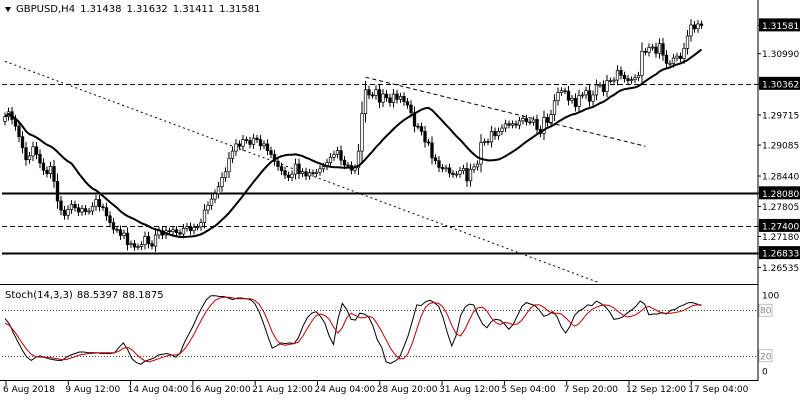  What do you see at coordinates (282, 390) in the screenshot?
I see `time-tick-label: 21 Aug 12:00` at bounding box center [282, 390].